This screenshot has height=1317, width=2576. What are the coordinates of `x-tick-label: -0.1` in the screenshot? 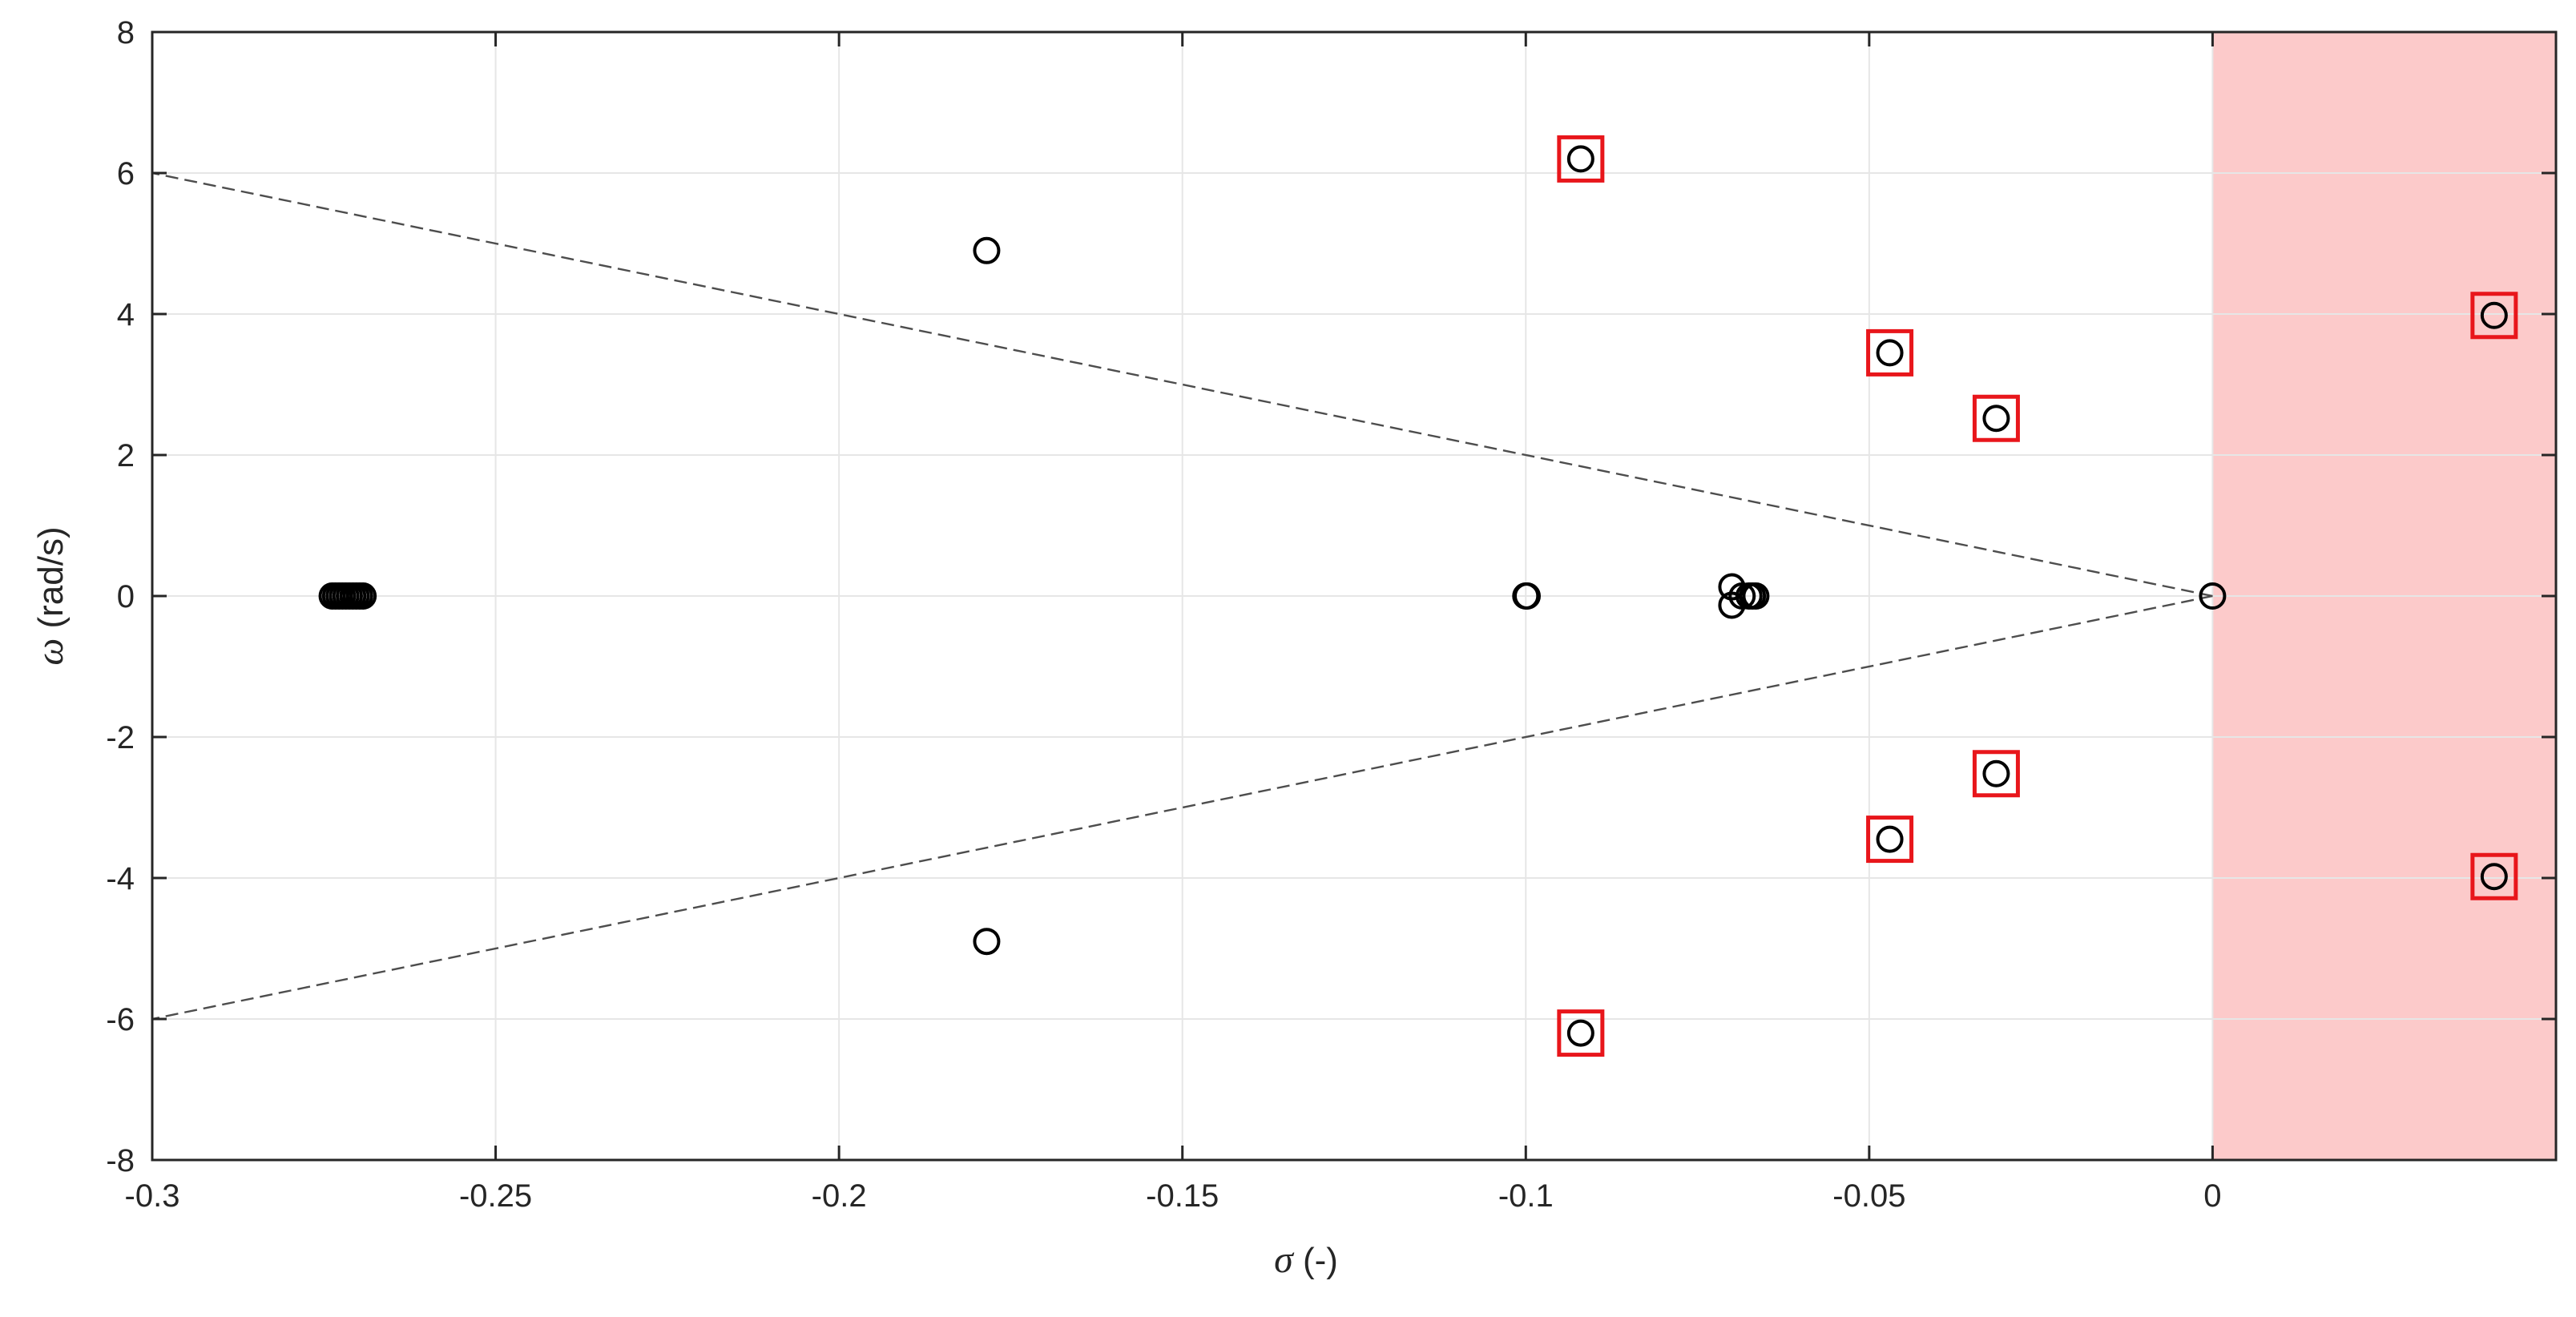 It's located at (1526, 1196).